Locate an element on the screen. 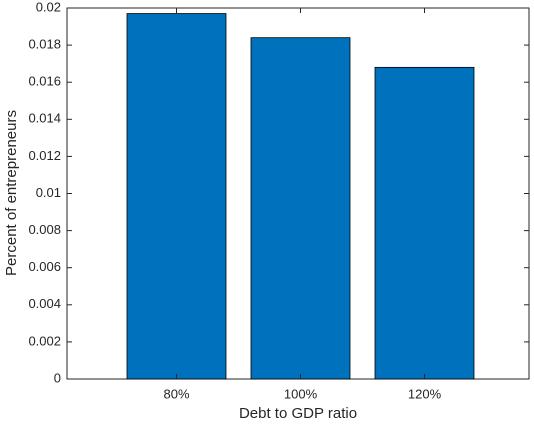  y-tick-label: 0.004 is located at coordinates (44, 303).